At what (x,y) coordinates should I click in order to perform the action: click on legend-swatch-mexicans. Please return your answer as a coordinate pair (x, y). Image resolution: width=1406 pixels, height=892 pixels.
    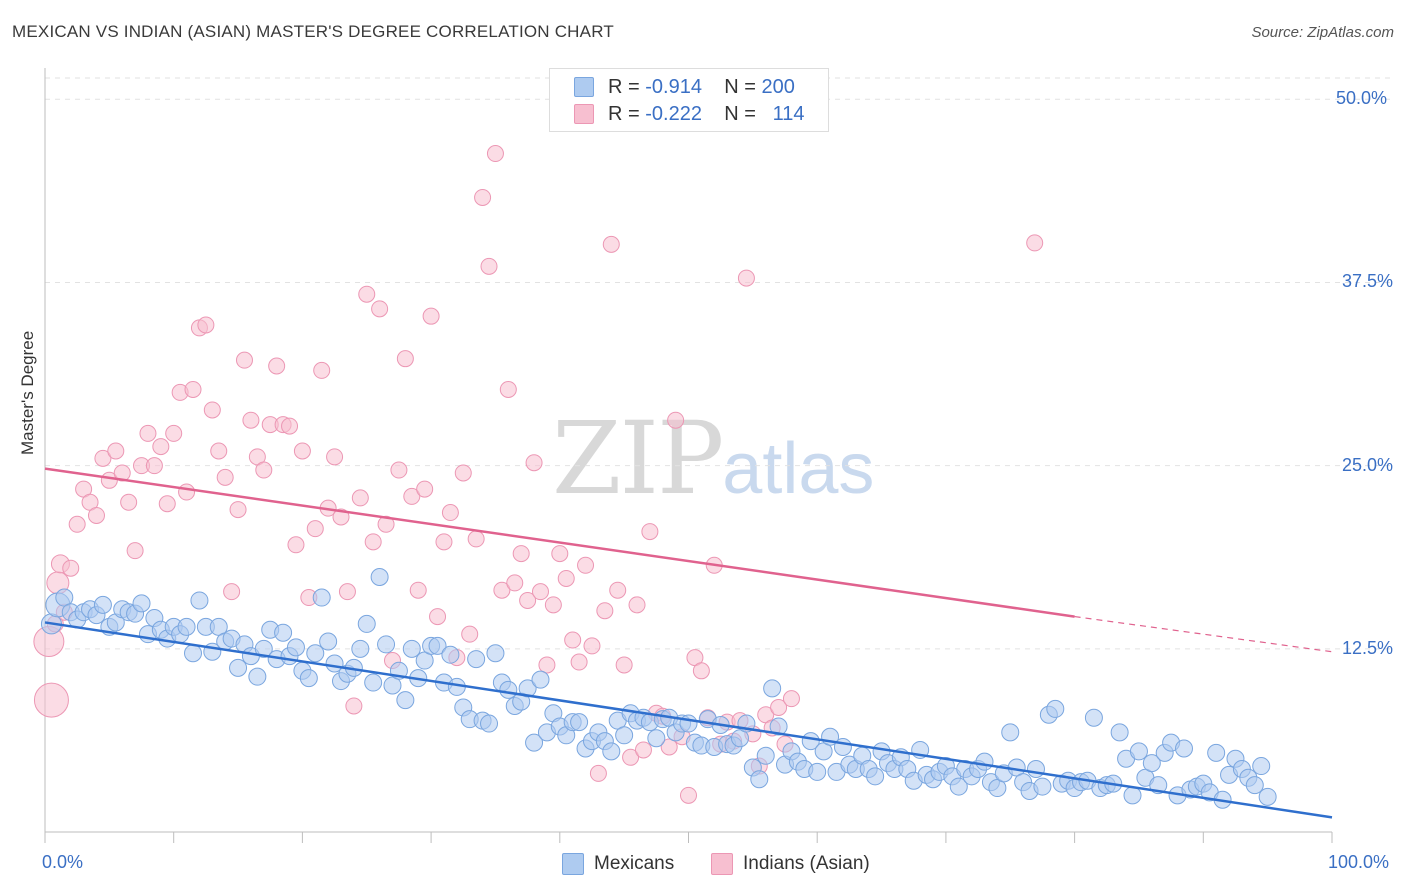
    Looking at the image, I should click on (573, 864).